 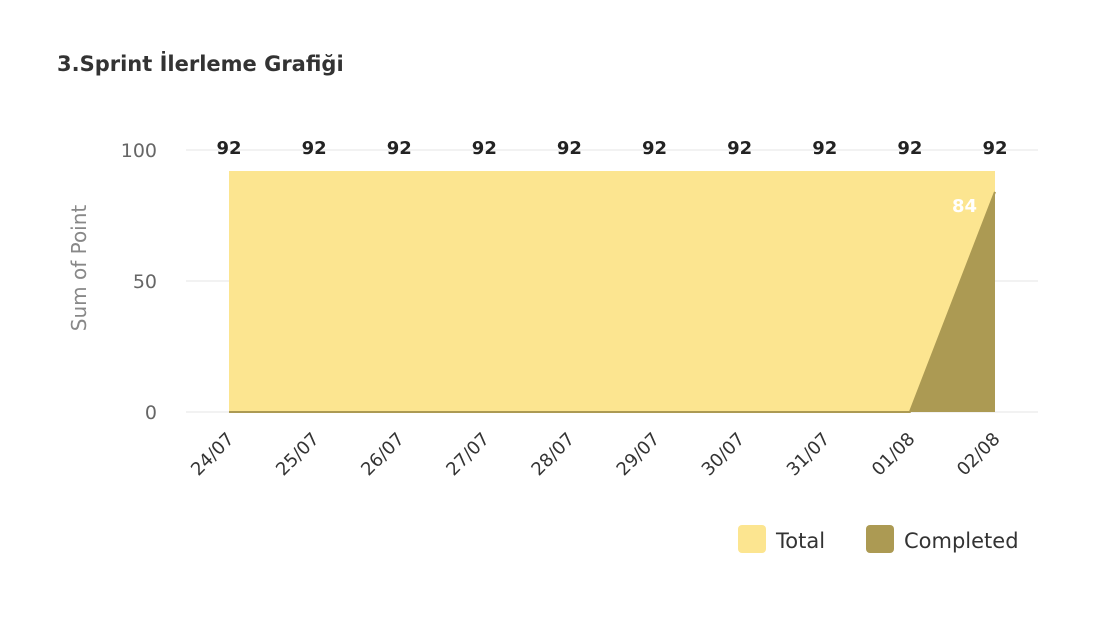 I want to click on x-tick-label: 24/07, so click(x=213, y=455).